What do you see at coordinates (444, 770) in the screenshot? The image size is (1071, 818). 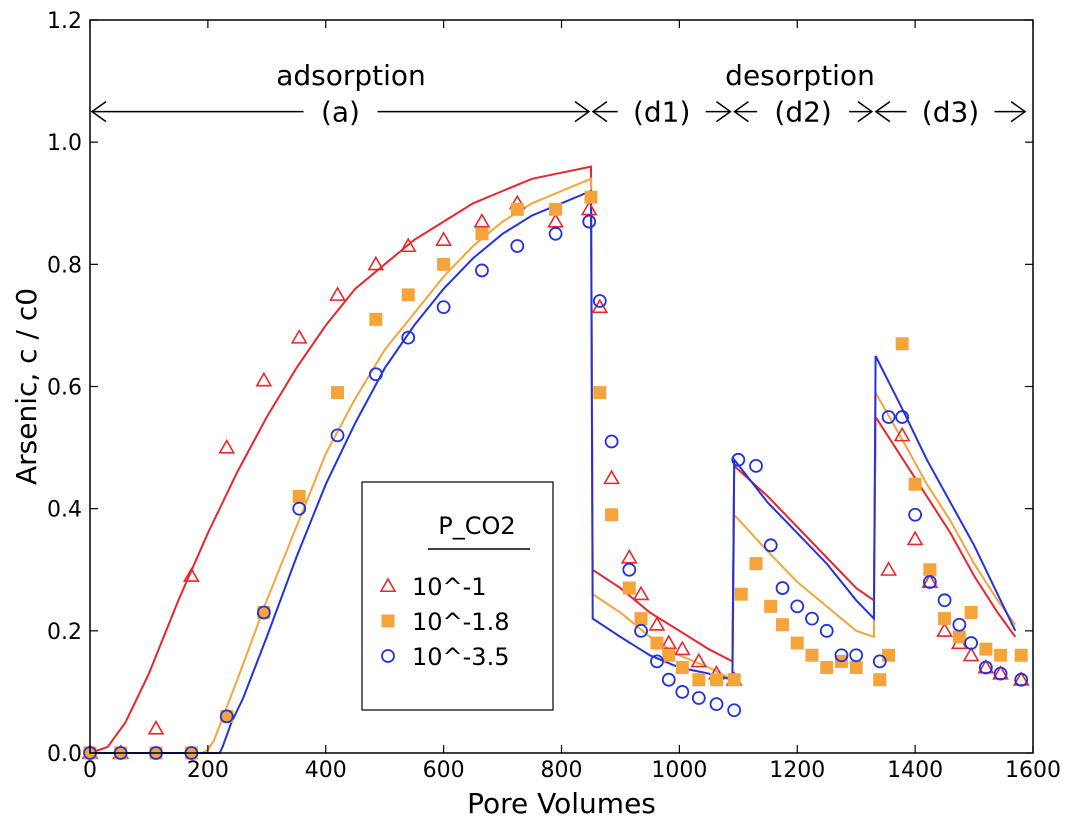 I see `x-tick-label: 600` at bounding box center [444, 770].